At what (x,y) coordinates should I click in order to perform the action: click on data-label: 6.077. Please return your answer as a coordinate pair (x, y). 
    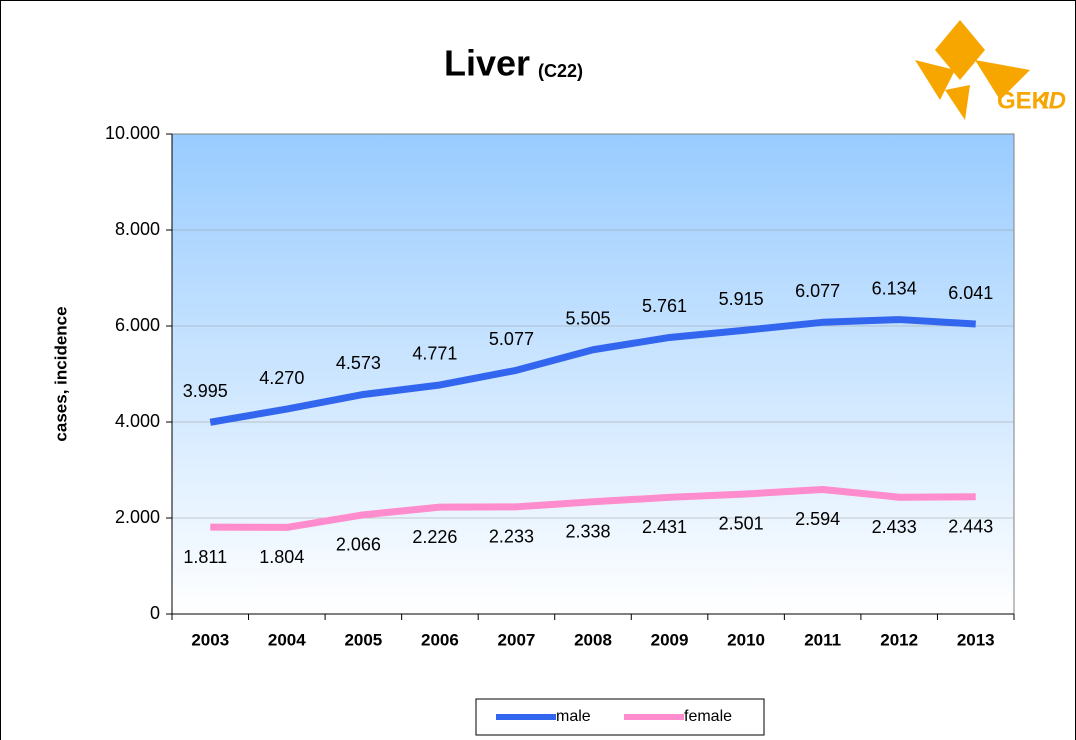
    Looking at the image, I should click on (817, 291).